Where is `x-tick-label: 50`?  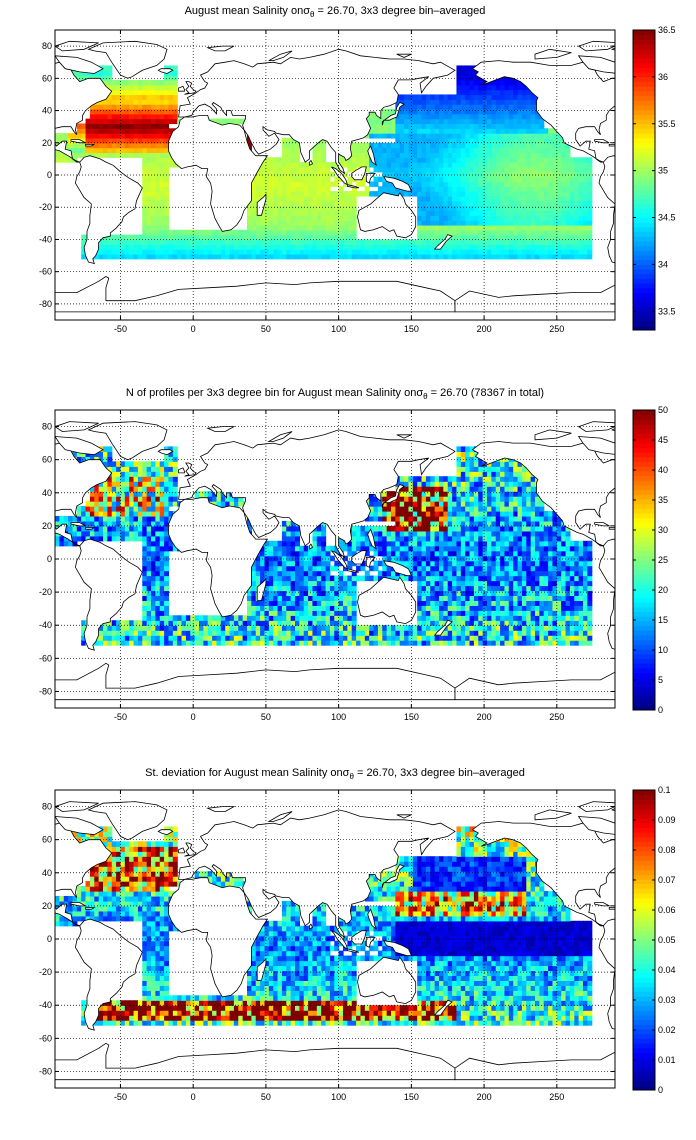
x-tick-label: 50 is located at coordinates (266, 329).